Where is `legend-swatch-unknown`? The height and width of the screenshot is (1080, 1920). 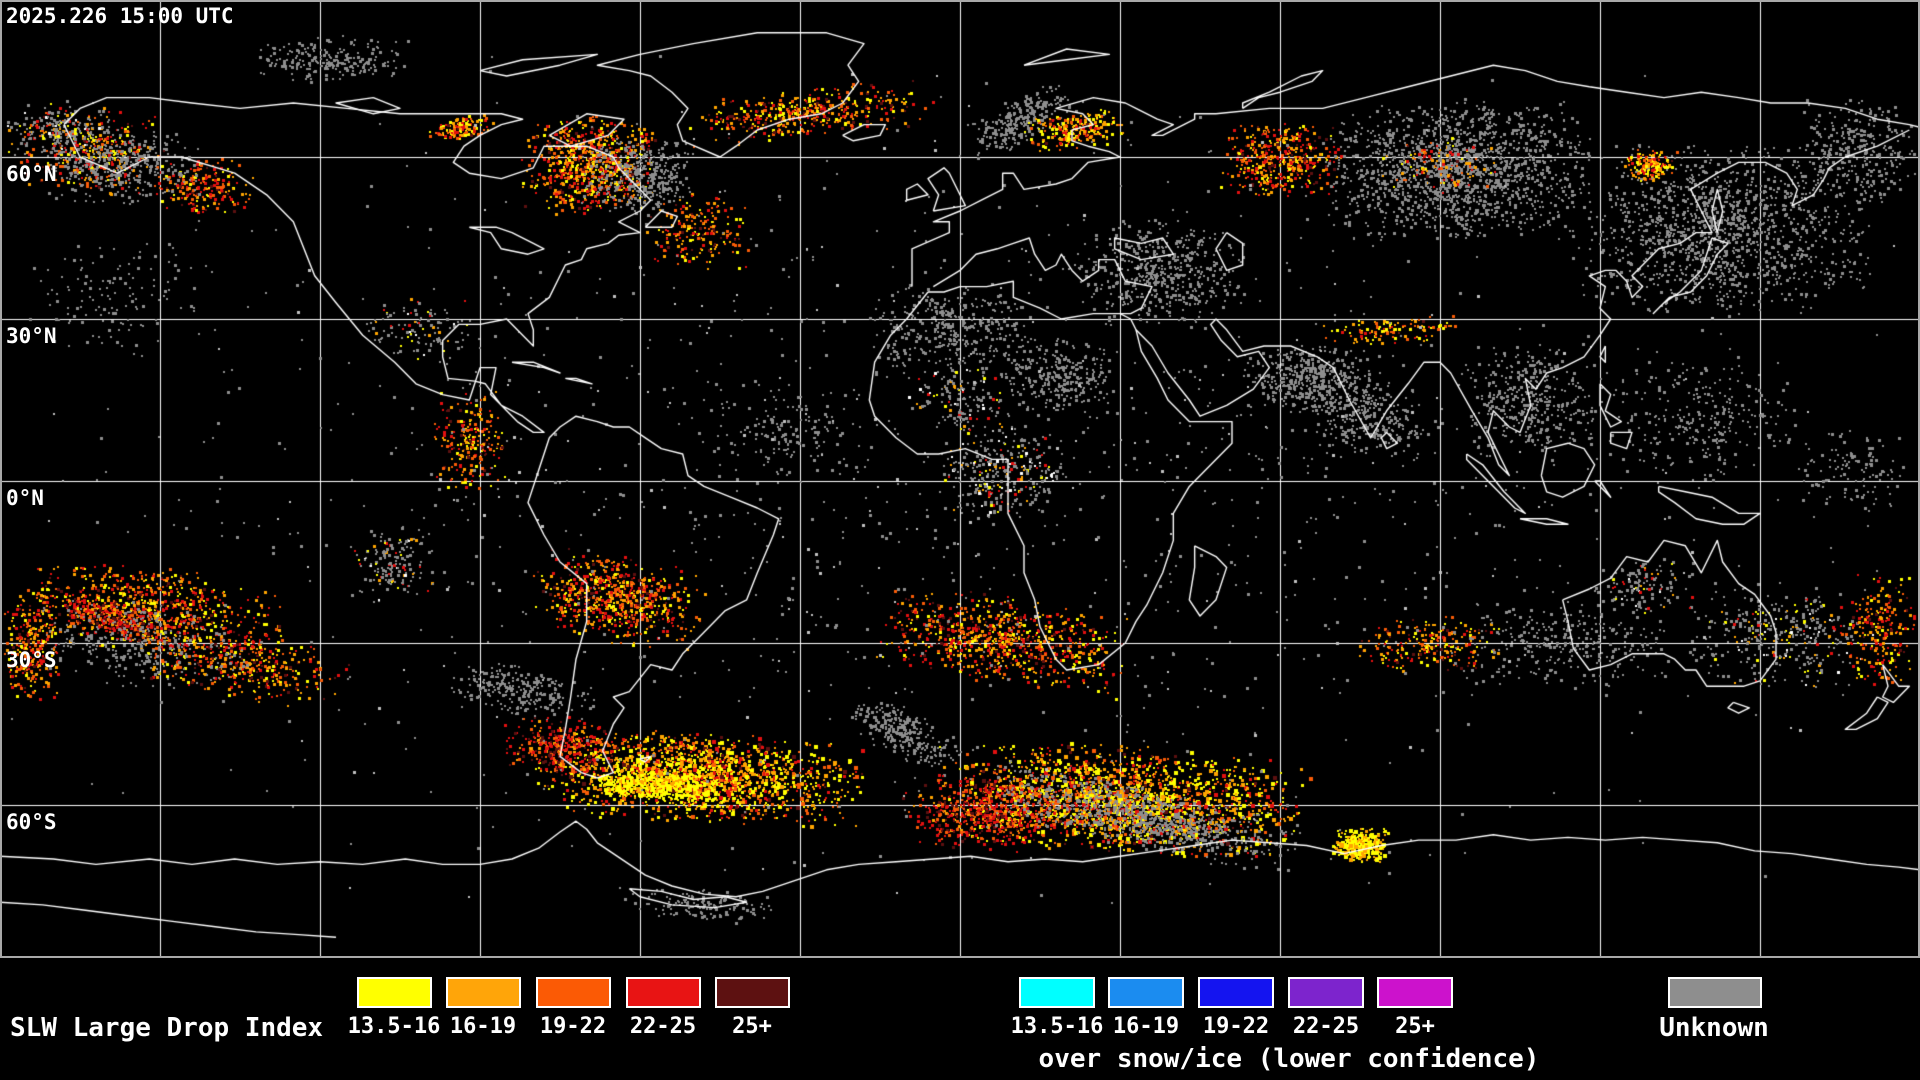 legend-swatch-unknown is located at coordinates (1715, 992).